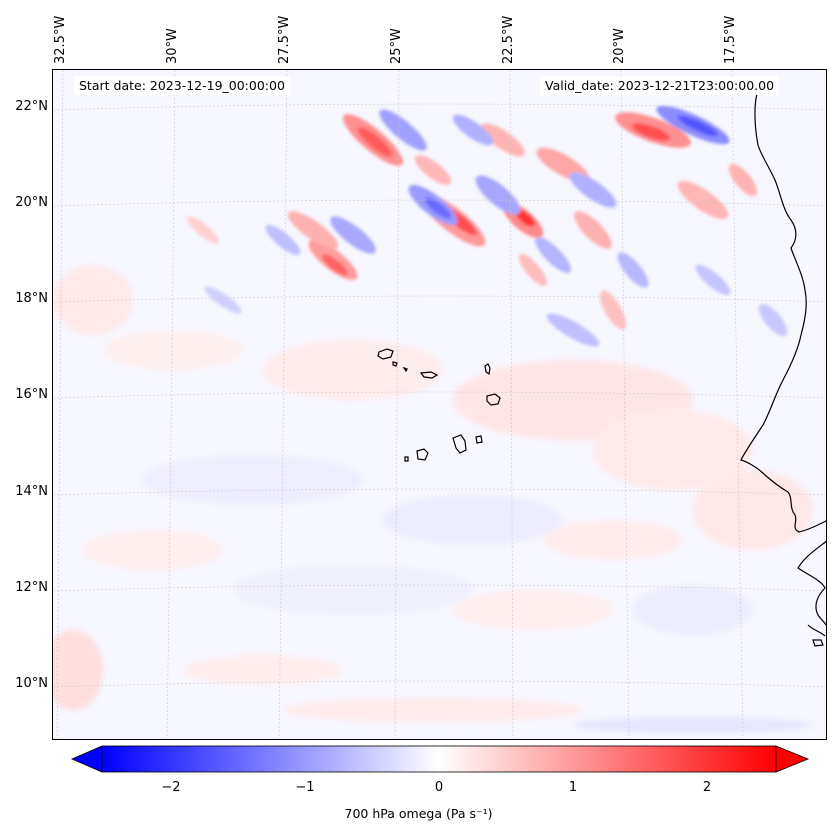 Image resolution: width=837 pixels, height=839 pixels. I want to click on lat-label-16n: 16°N, so click(31, 394).